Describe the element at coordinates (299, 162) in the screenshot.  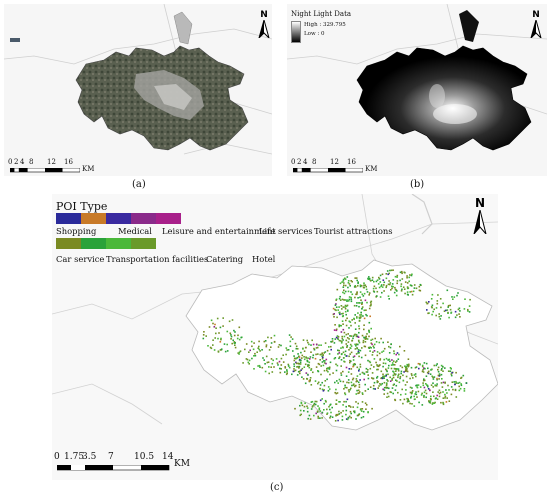
I see `scale-b-tick-1: 2` at that location.